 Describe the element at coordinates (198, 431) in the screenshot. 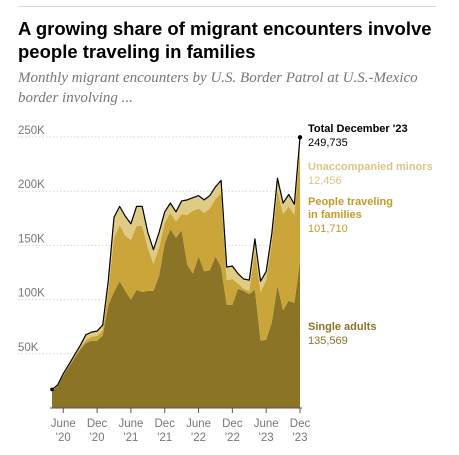

I see `x-tick-label: June '22` at that location.